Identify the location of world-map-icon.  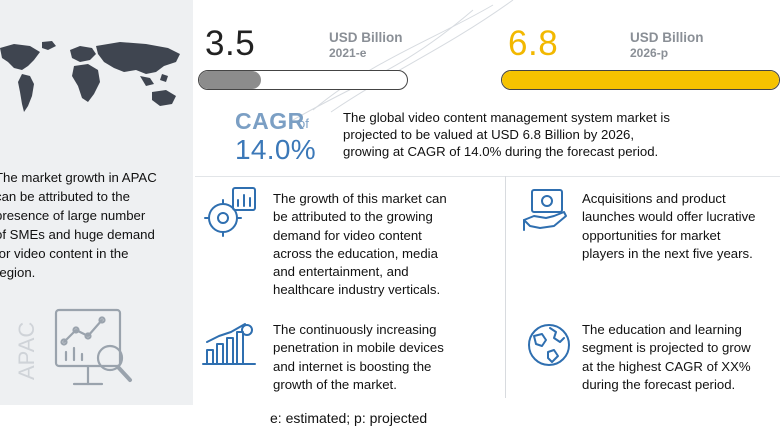
(90, 76).